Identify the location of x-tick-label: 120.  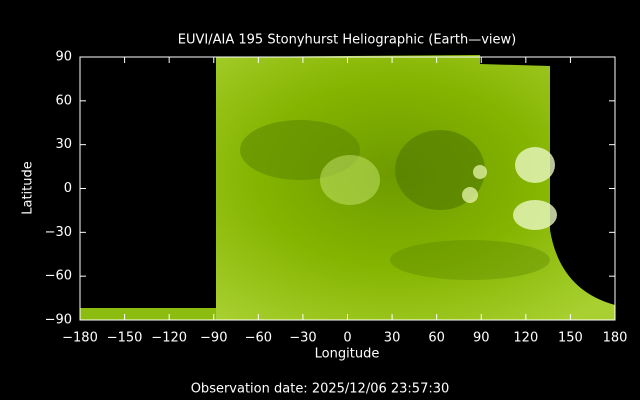
(525, 338).